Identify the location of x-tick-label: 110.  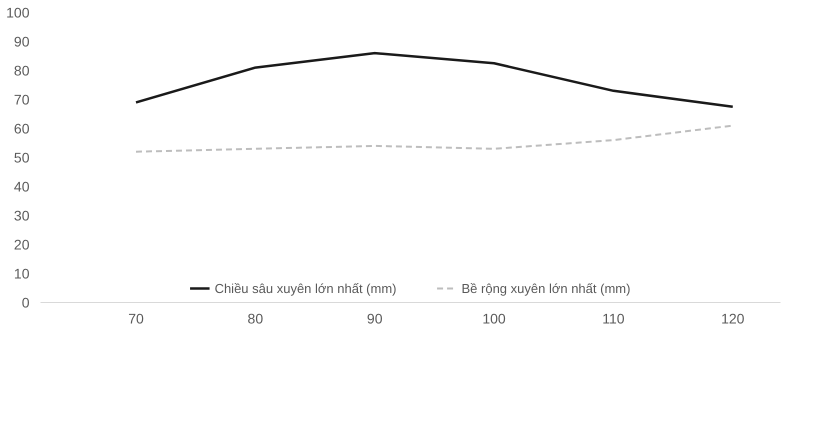
(613, 318).